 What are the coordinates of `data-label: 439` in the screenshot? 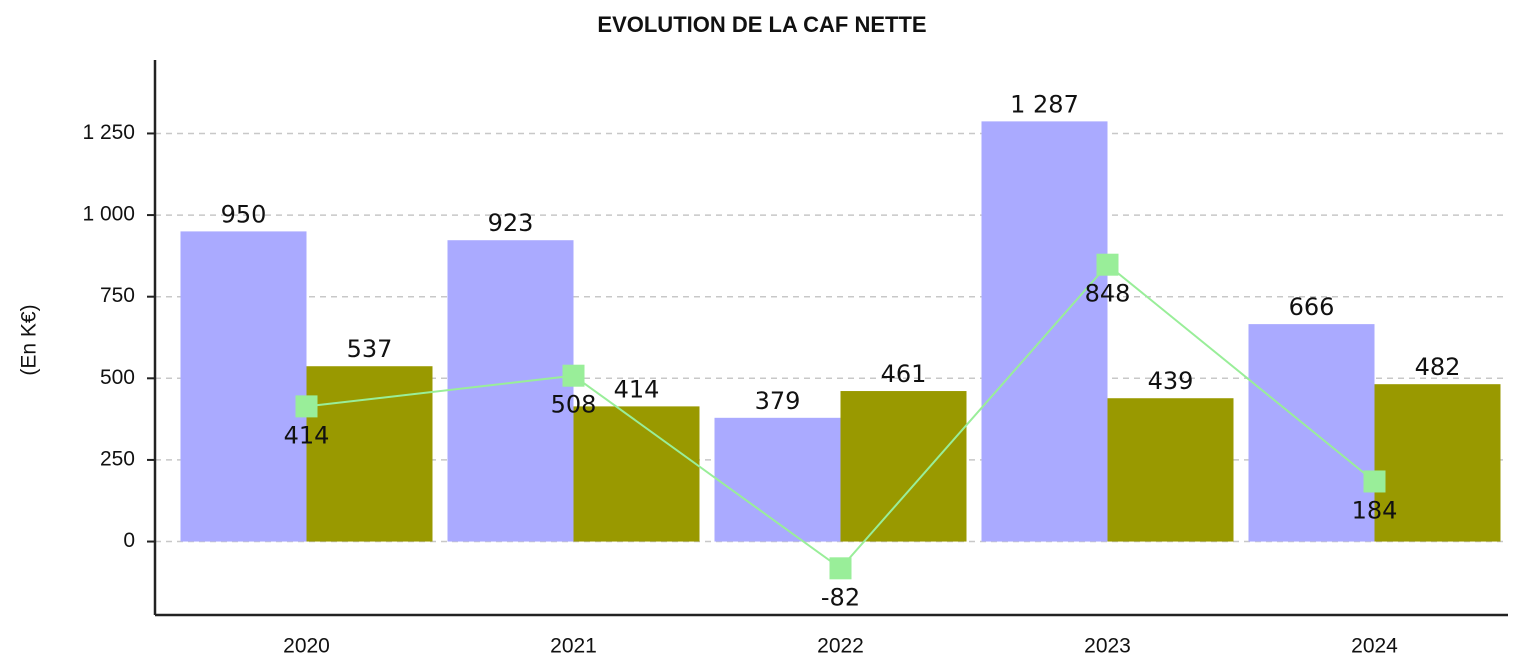 It's located at (1171, 381).